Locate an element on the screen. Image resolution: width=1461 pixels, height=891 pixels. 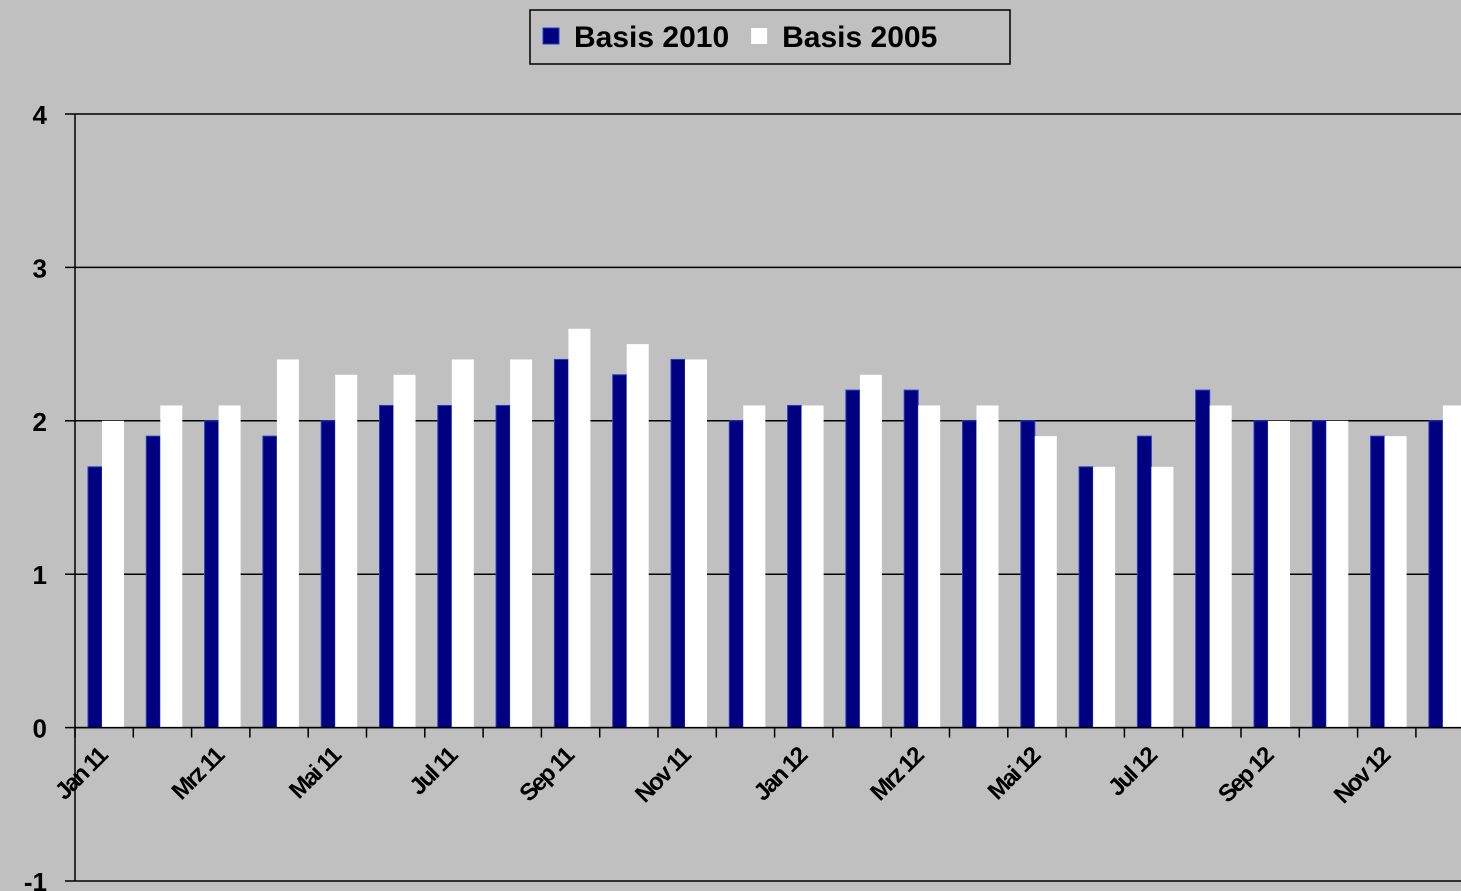
y-tick-label: 0 is located at coordinates (40, 729).